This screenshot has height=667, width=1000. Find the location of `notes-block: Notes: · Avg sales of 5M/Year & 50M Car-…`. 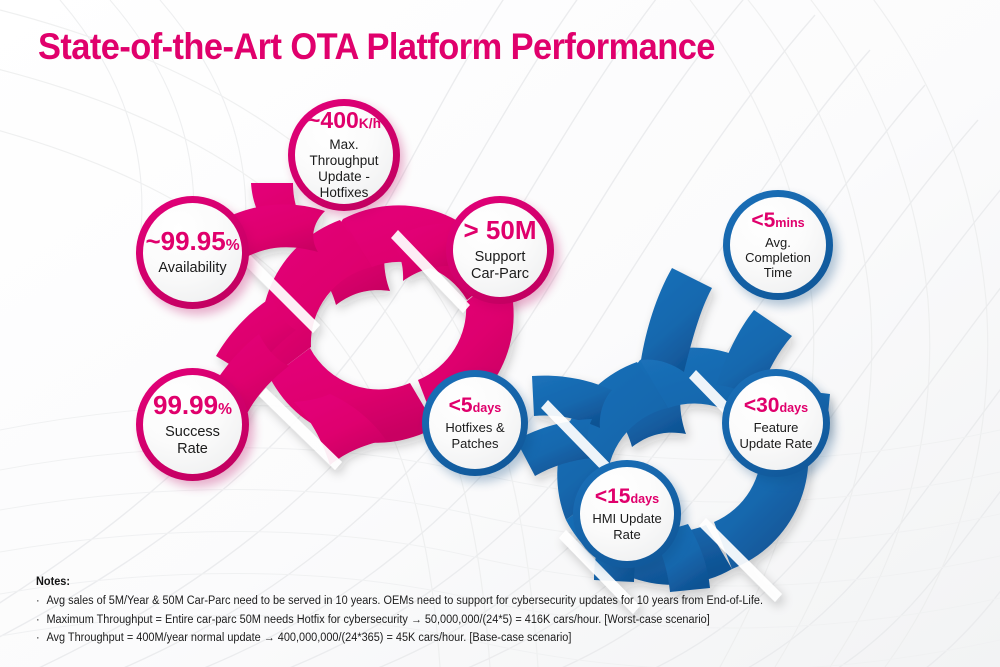

notes-block: Notes: · Avg sales of 5M/Year & 50M Car-… is located at coordinates (501, 612).